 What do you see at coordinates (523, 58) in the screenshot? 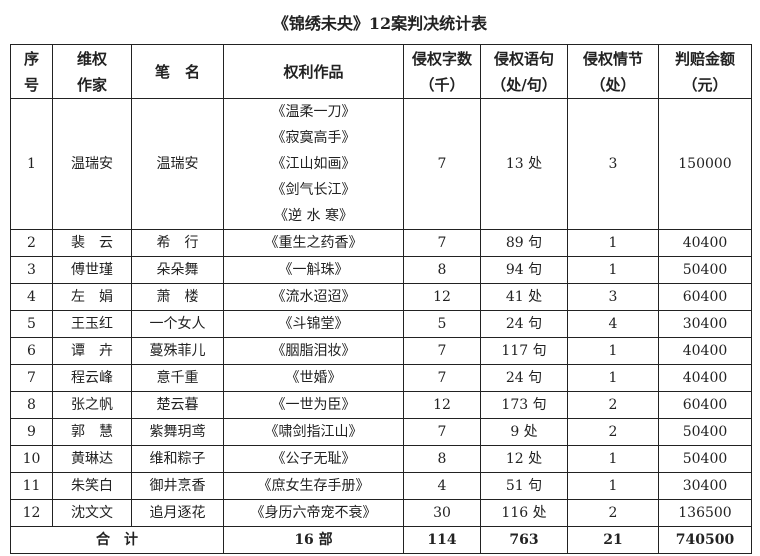
I see `header-text: 侵权语句` at bounding box center [523, 58].